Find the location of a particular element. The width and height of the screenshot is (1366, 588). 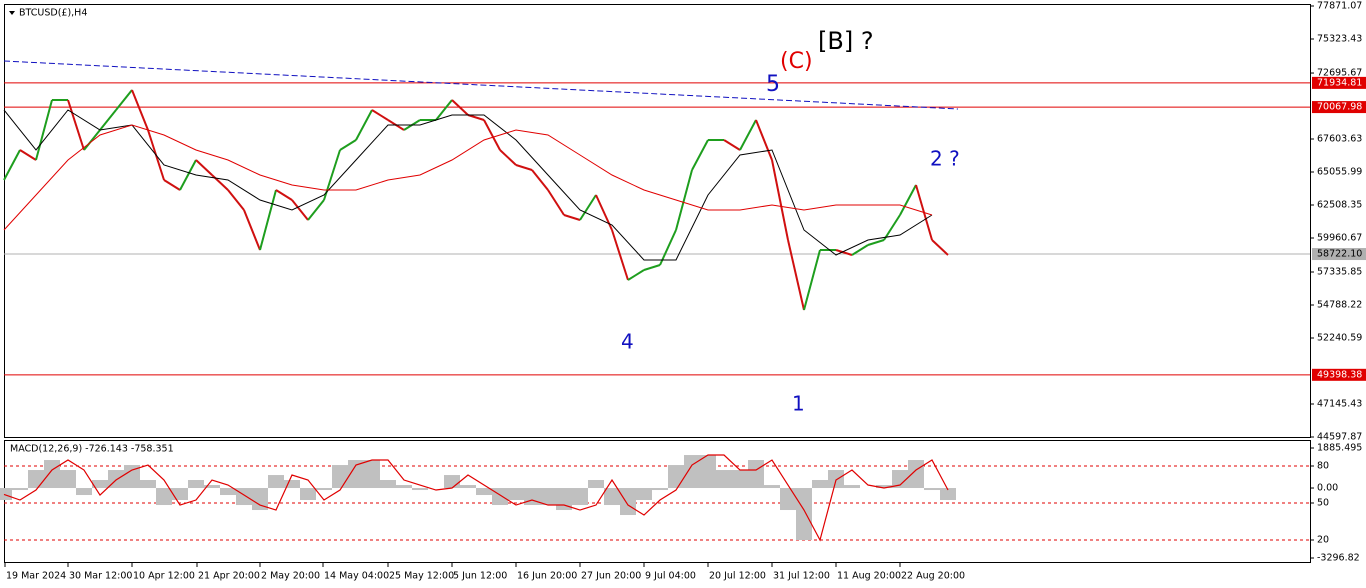

x-tick-label: 14 May 04:00 is located at coordinates (356, 576).